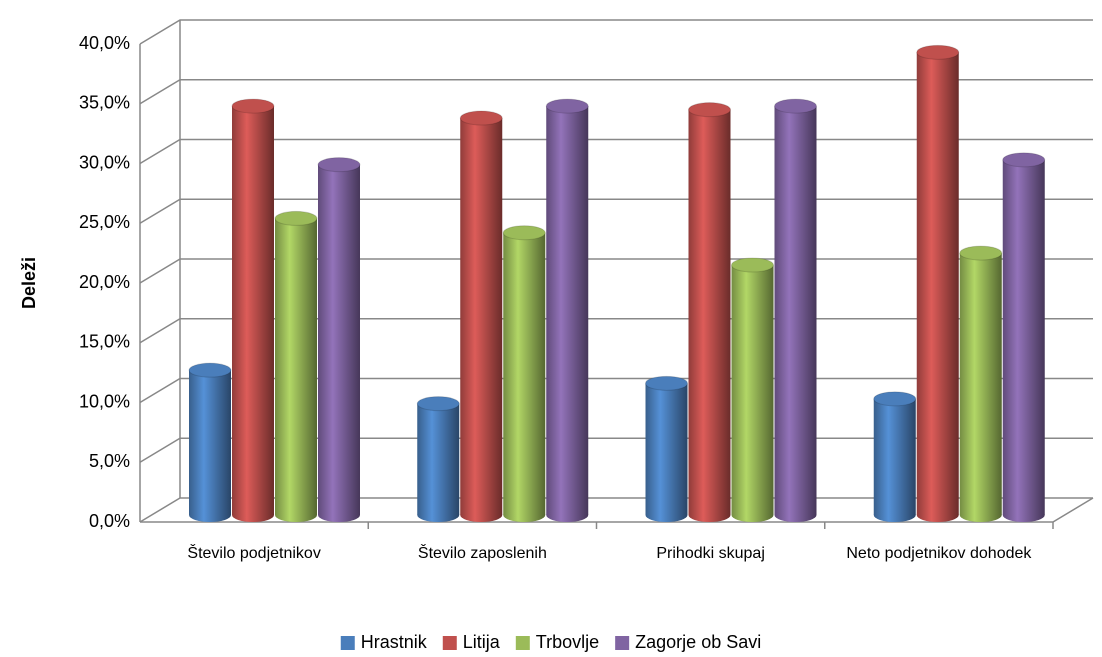 This screenshot has height=657, width=1102. I want to click on legend-label: Litija, so click(482, 642).